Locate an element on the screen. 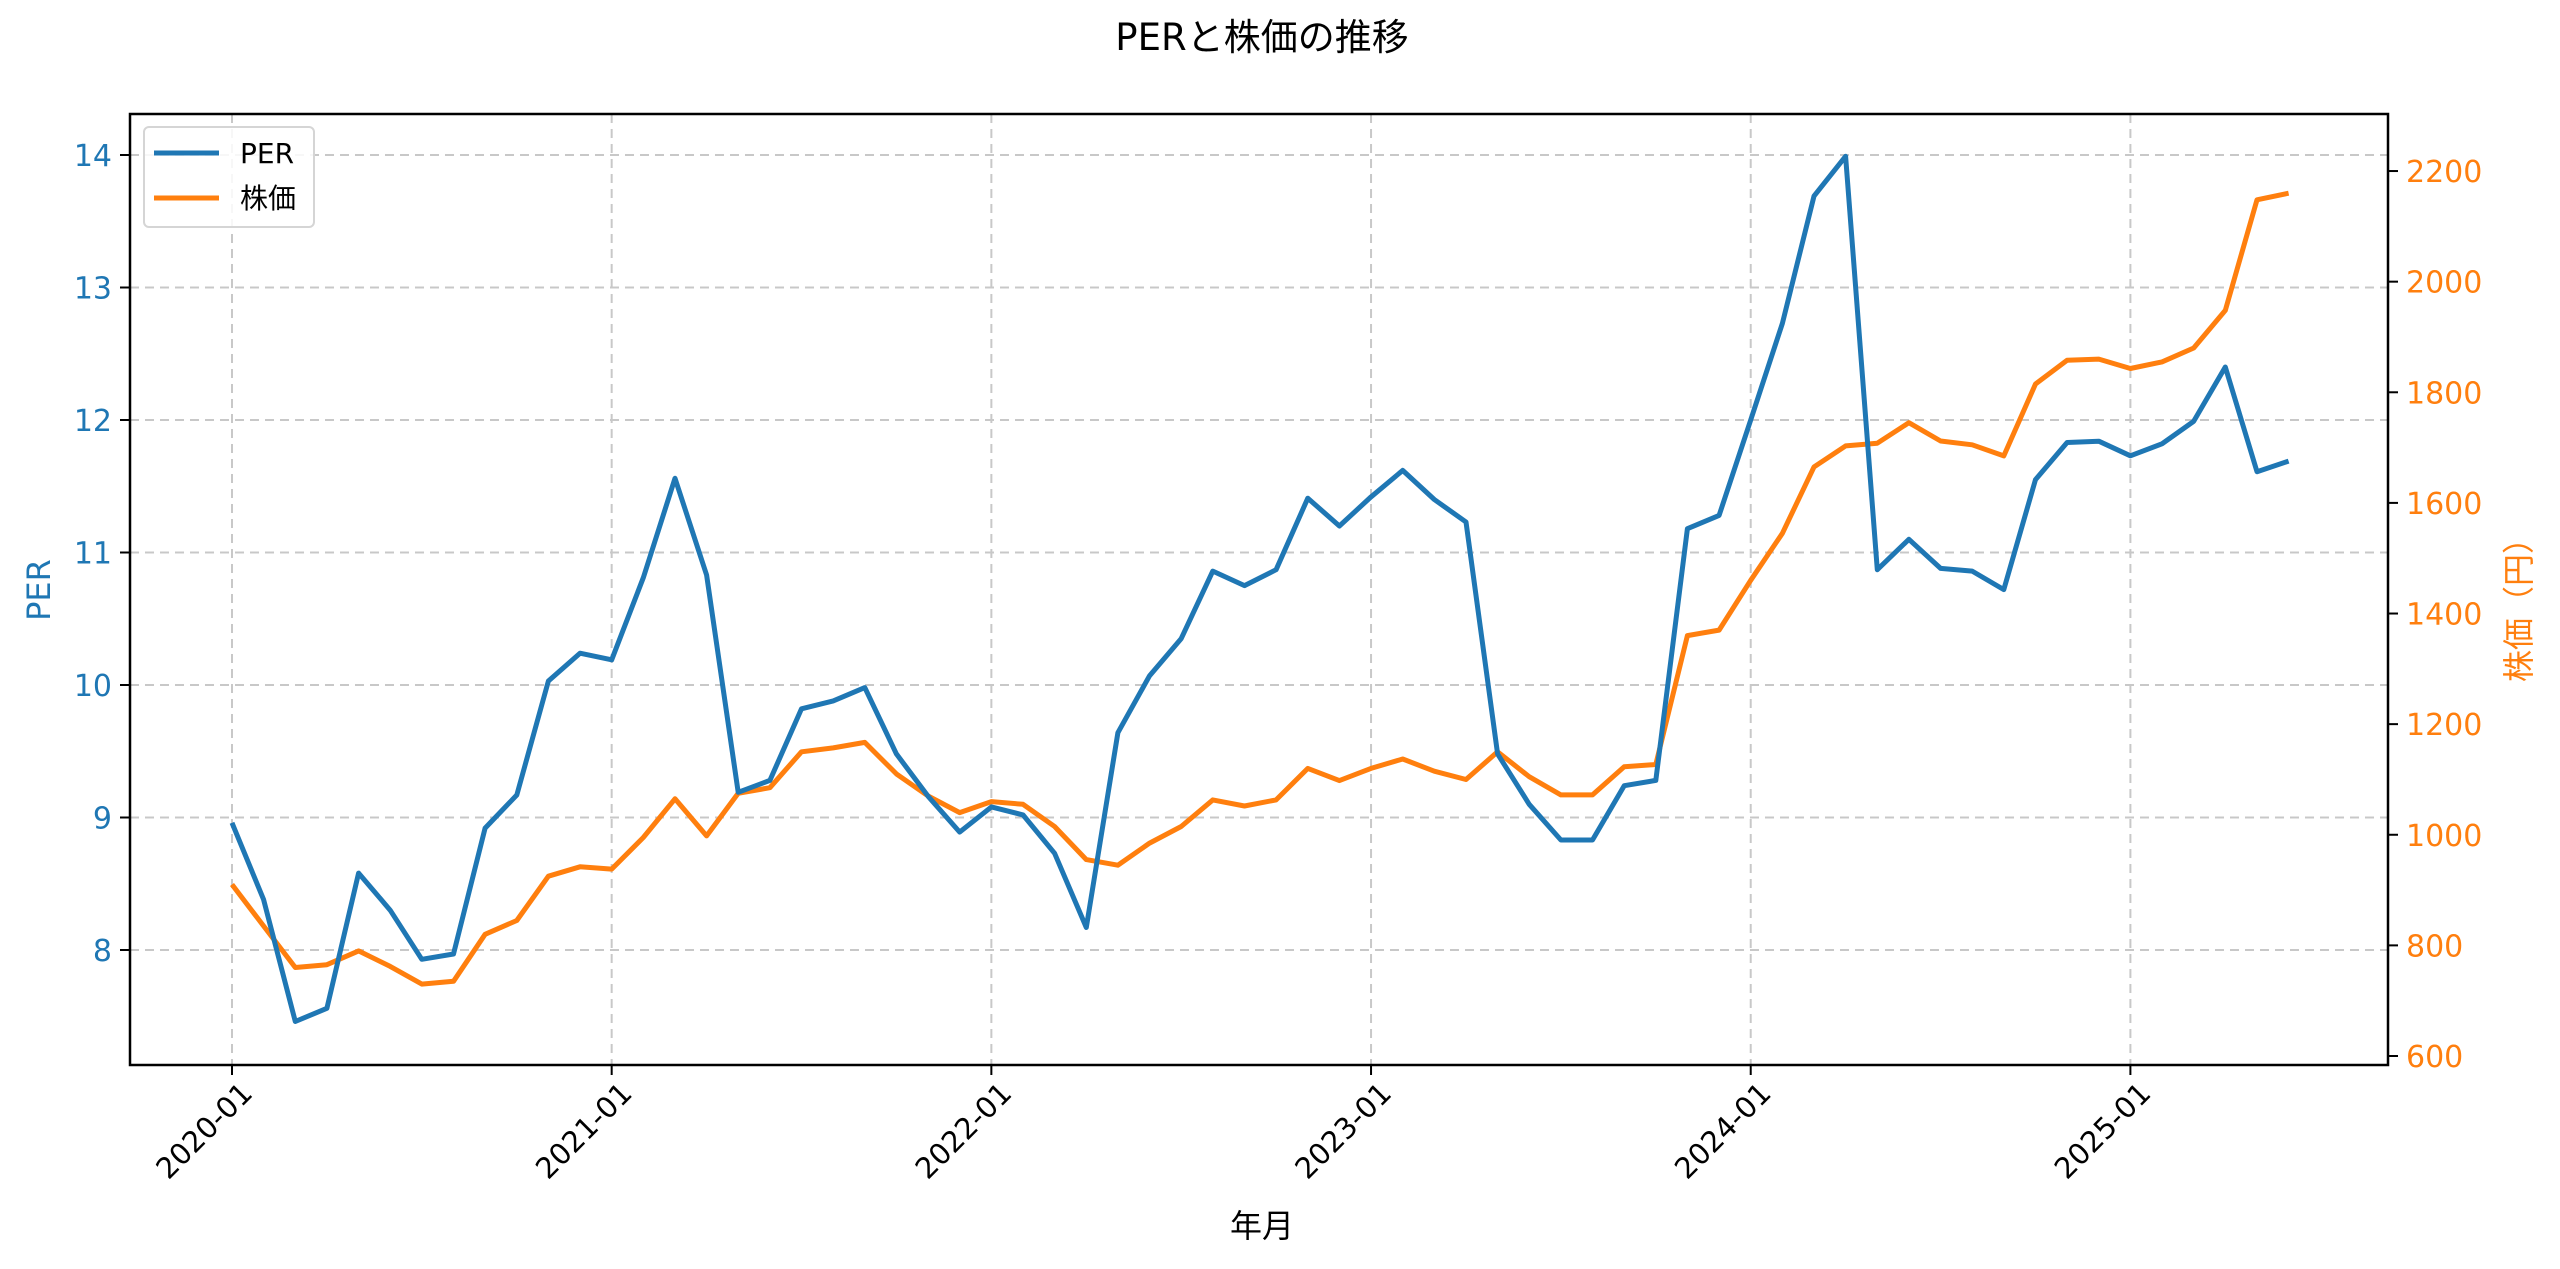  x-tick-label: 2021-01 is located at coordinates (584, 1131).